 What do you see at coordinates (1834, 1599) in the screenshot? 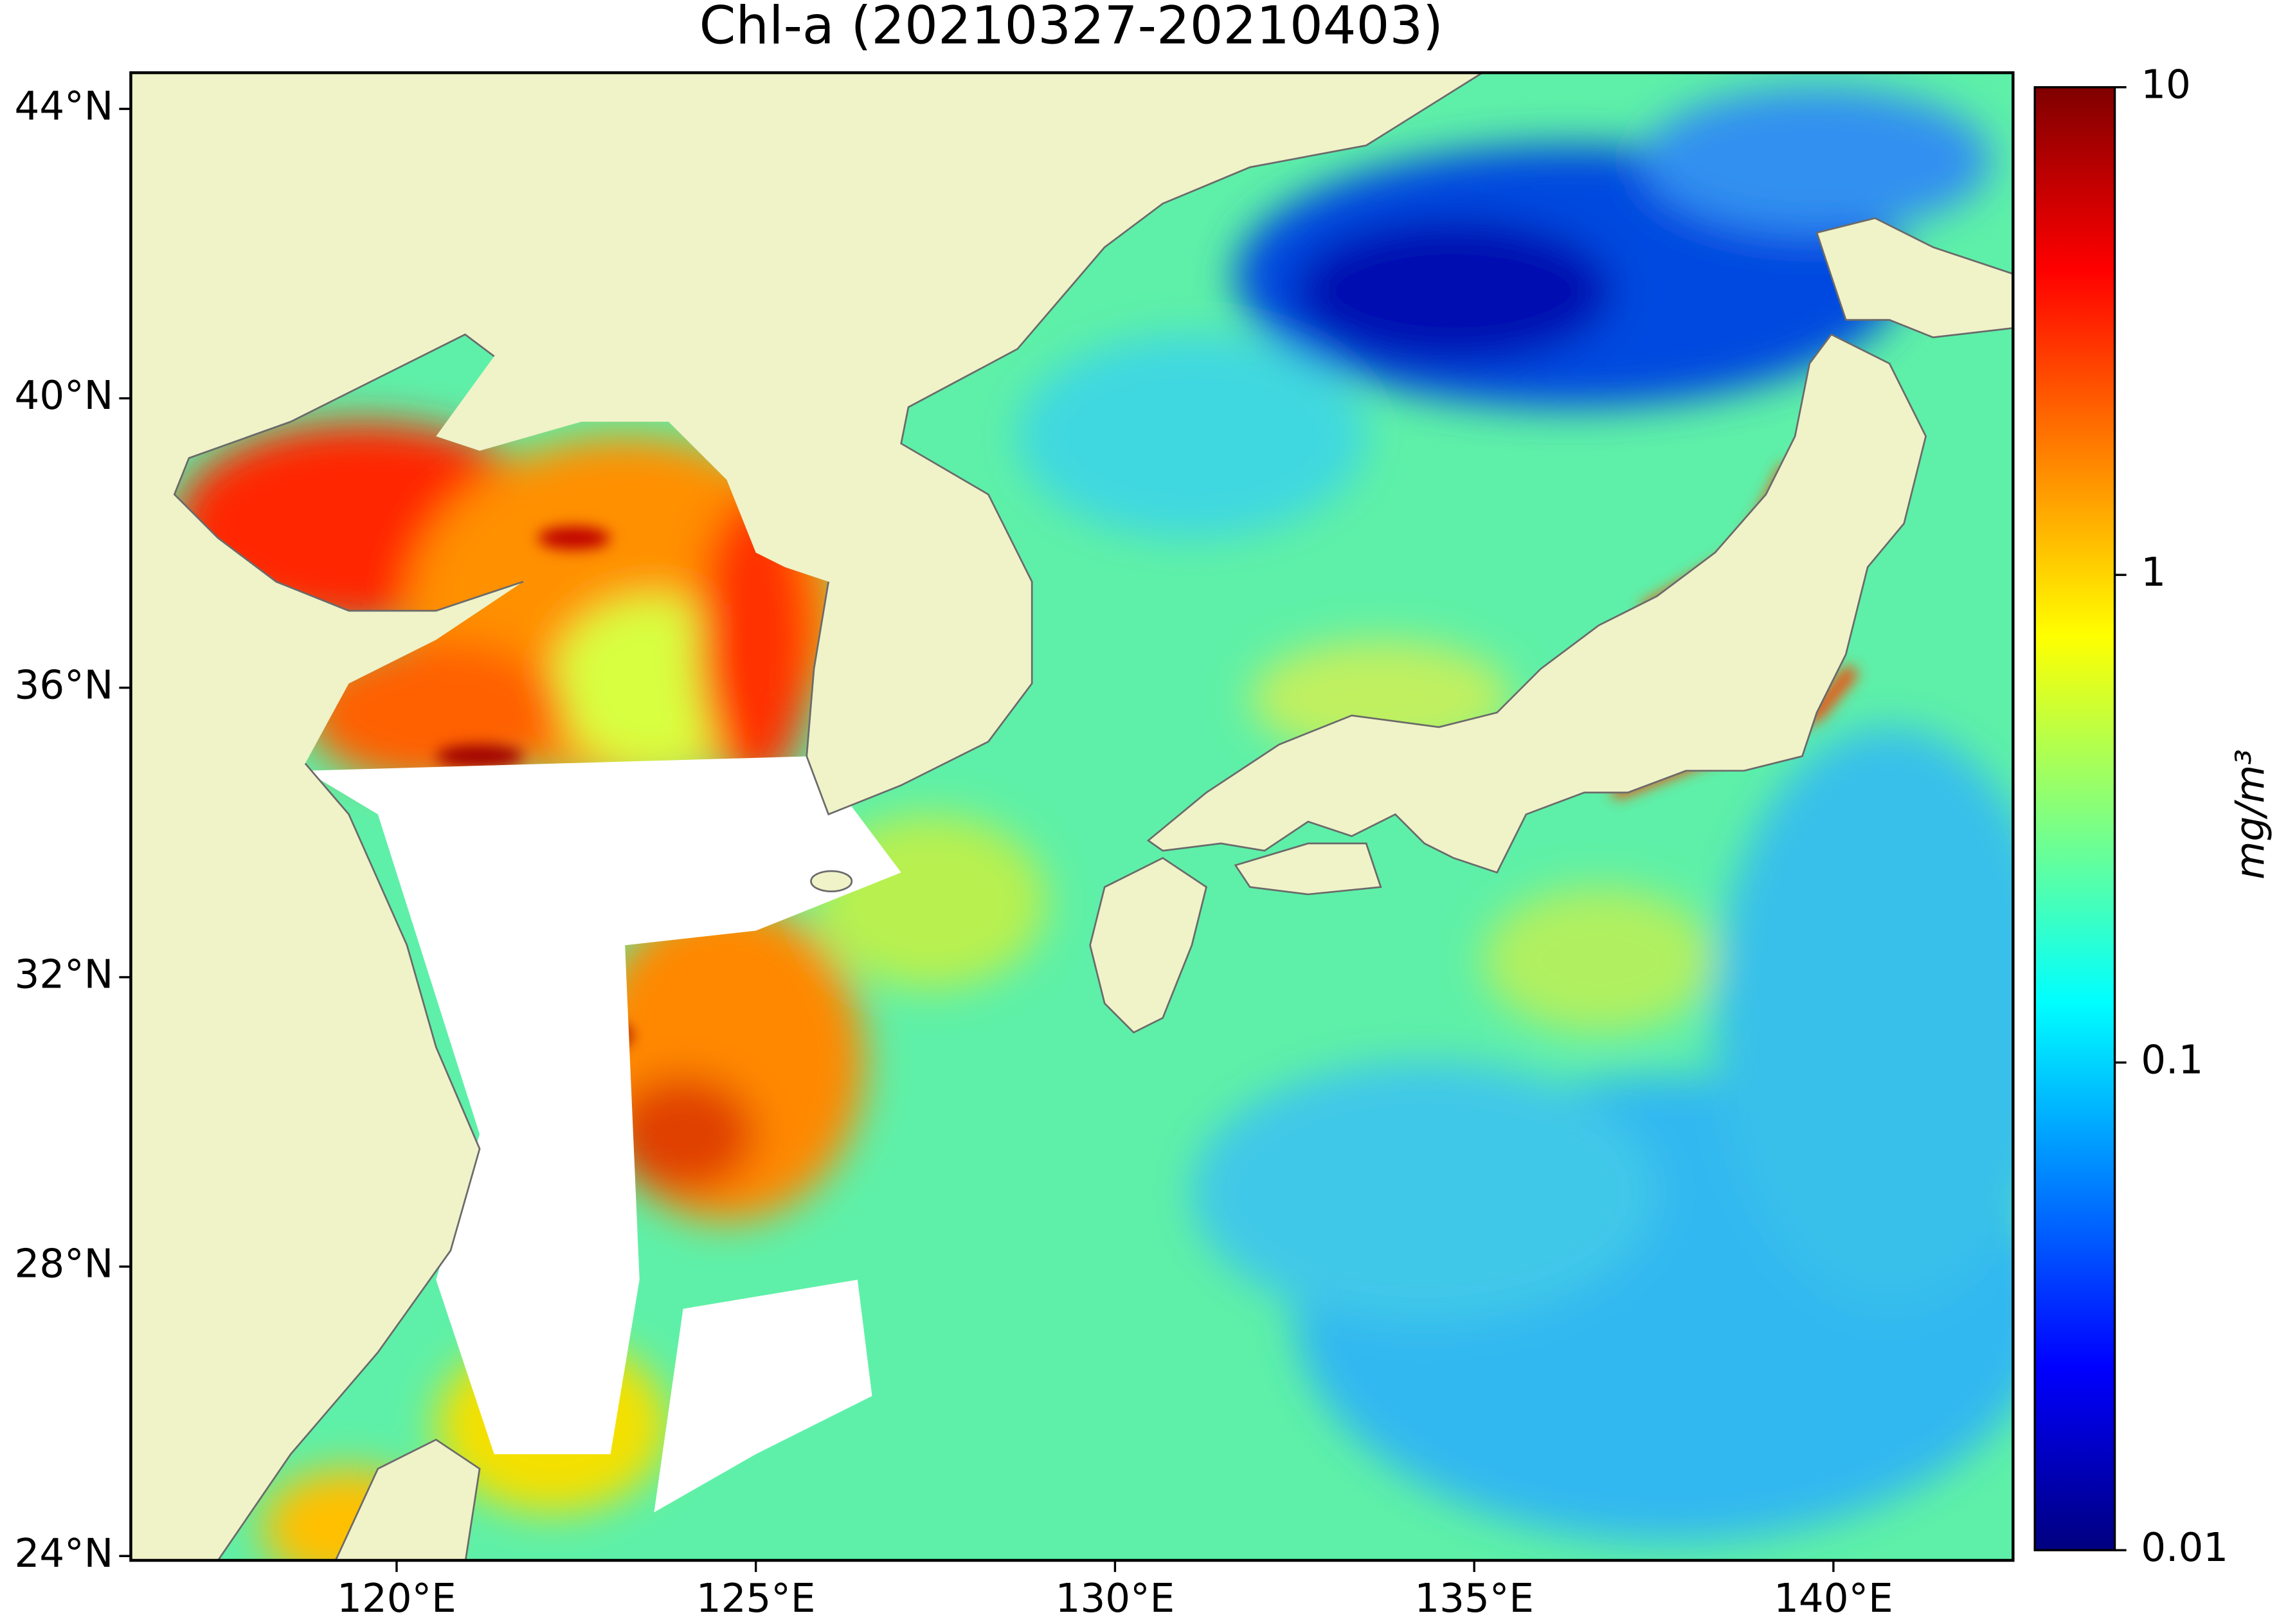
I see `x-tick-label: 140°E` at bounding box center [1834, 1599].